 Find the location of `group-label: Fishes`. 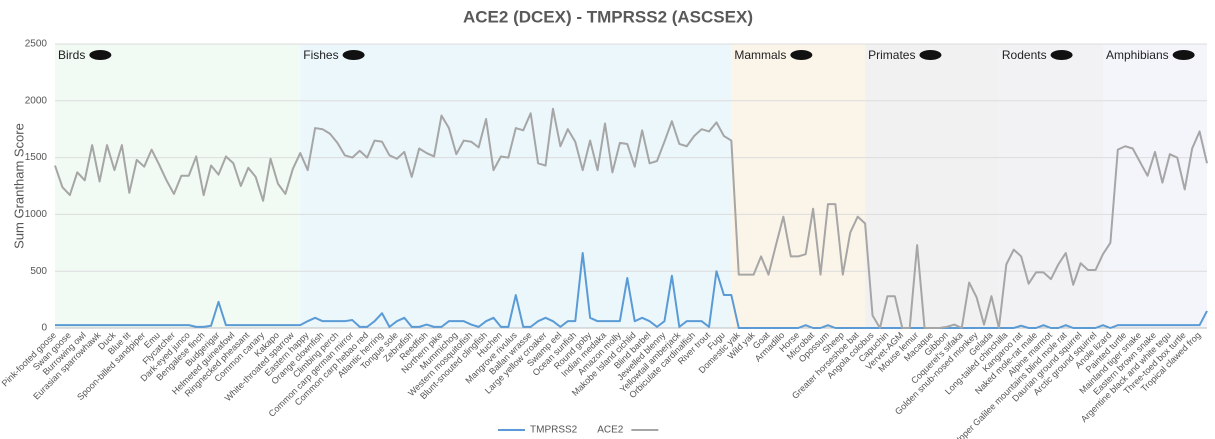

group-label: Fishes is located at coordinates (320, 55).